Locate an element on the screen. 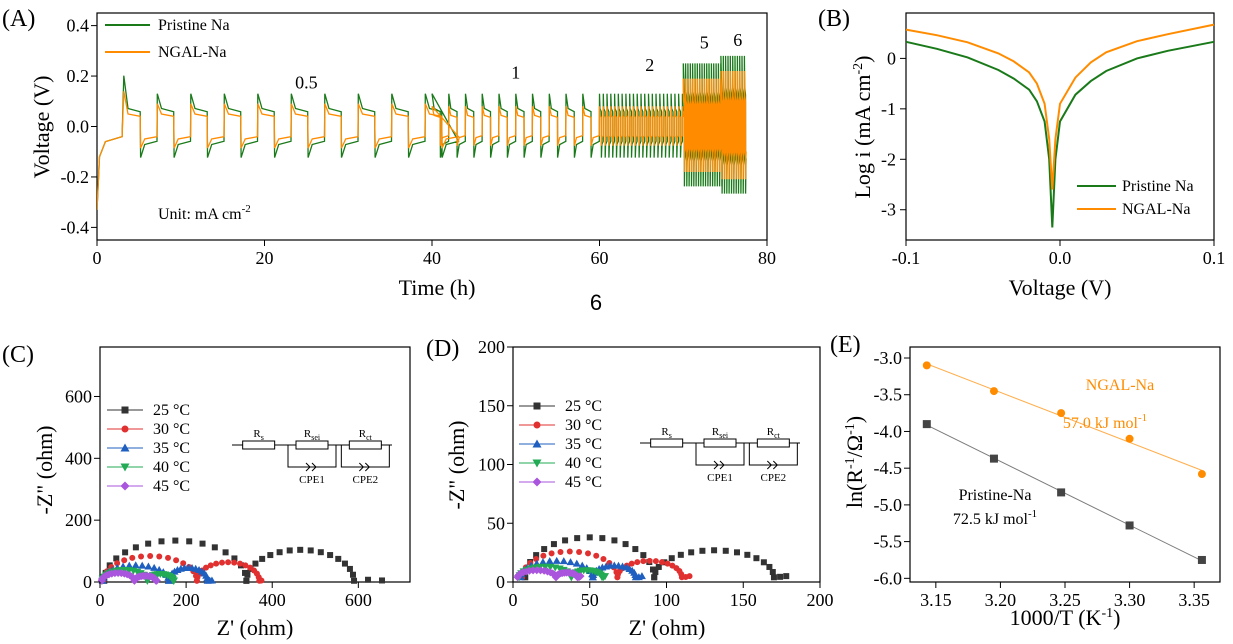 The width and height of the screenshot is (1233, 644). panel-e-xlabel-end: ) is located at coordinates (1116, 617).